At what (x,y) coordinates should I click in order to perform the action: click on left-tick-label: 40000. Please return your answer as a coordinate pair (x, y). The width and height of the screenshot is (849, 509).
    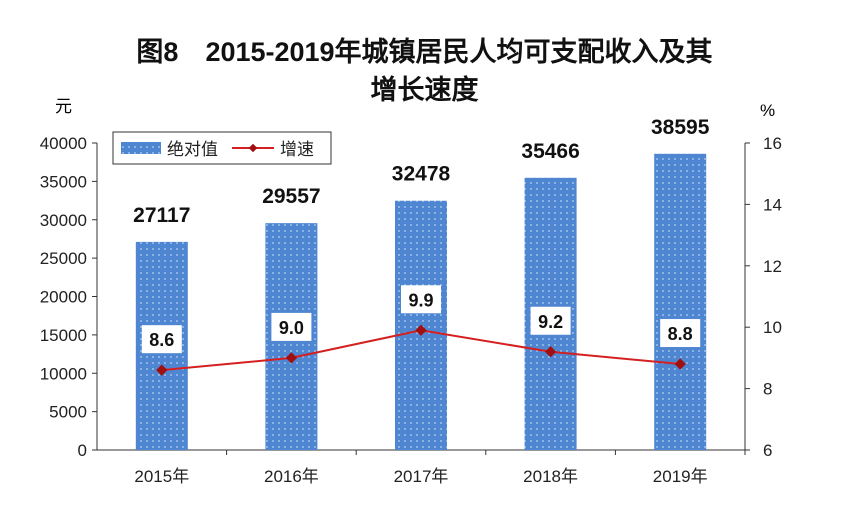
    Looking at the image, I should click on (63, 143).